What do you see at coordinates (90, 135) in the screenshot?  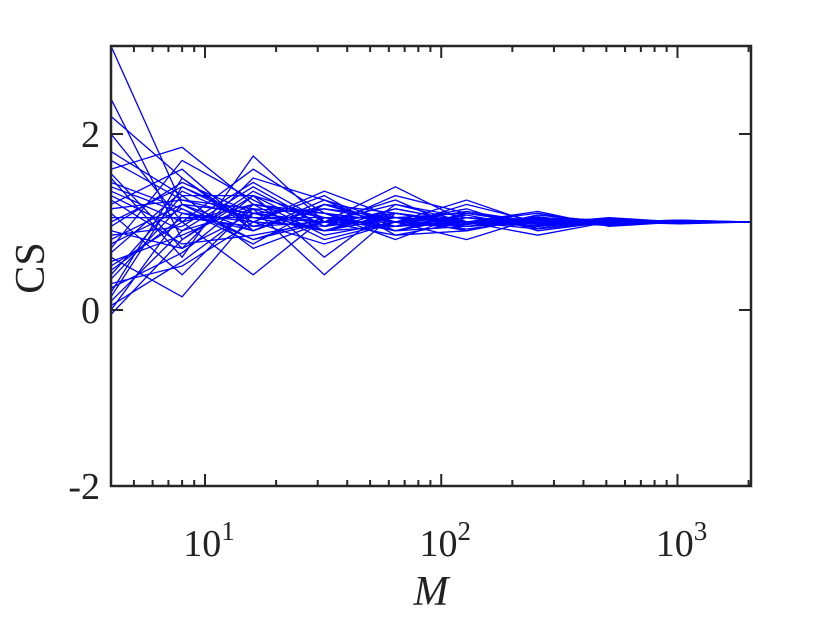 I see `y-tick-label-3: 2` at bounding box center [90, 135].